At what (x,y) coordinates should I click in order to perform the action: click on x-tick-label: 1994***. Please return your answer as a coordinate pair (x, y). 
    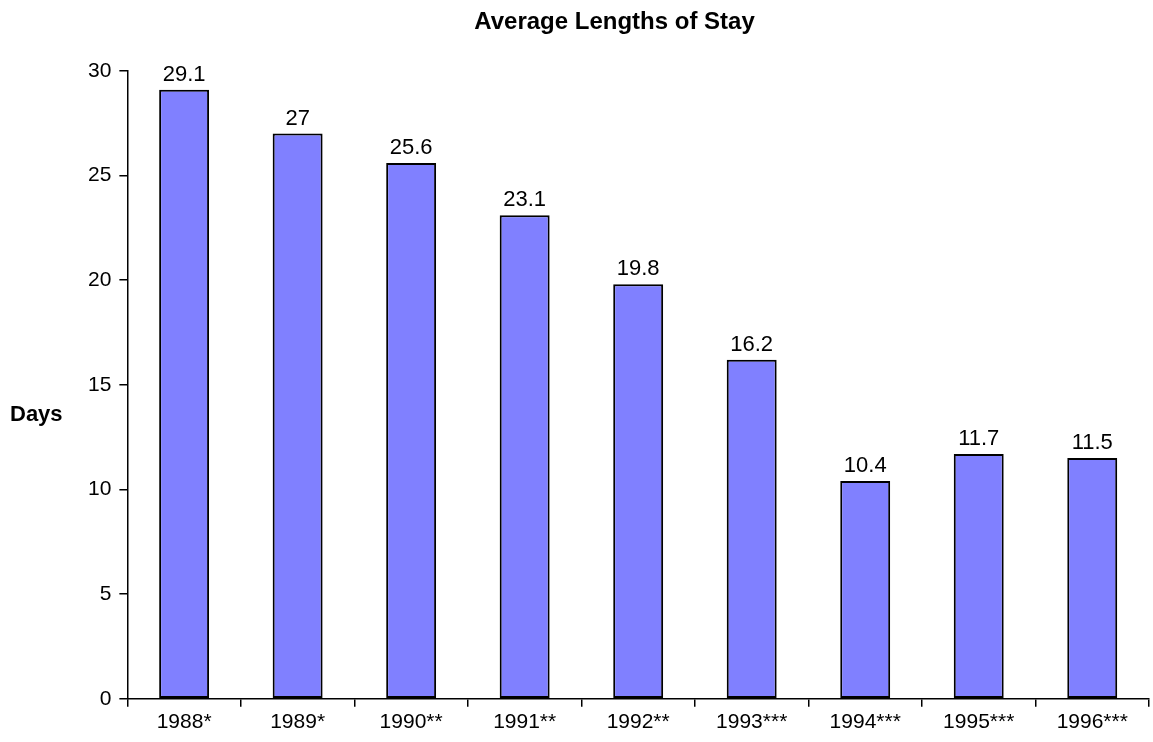
    Looking at the image, I should click on (865, 721).